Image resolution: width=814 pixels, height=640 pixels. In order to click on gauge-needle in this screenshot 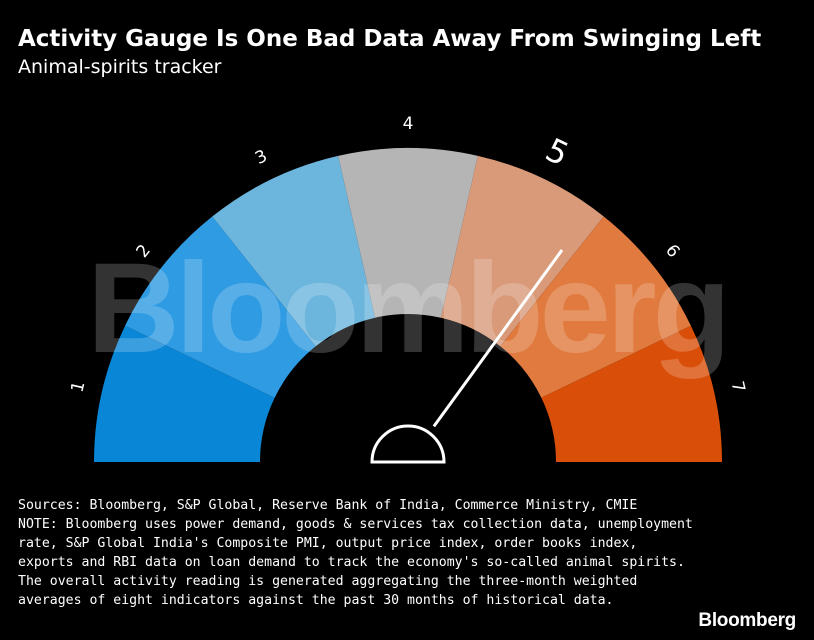, I will do `click(467, 356)`.